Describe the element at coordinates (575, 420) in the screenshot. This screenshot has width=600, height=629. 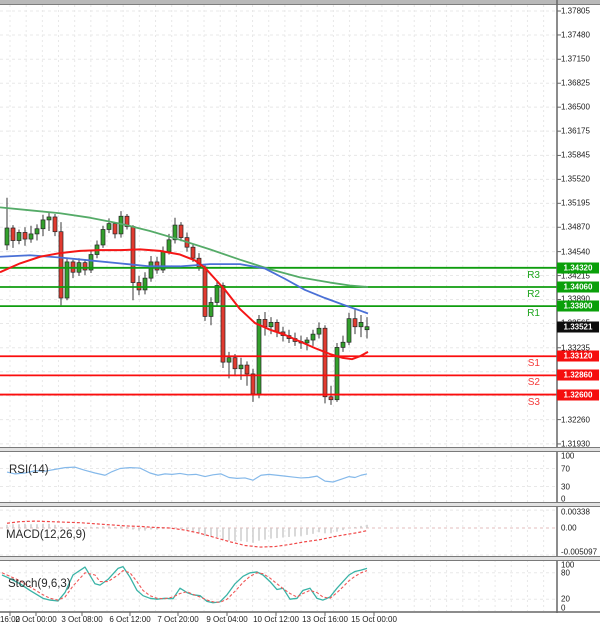
I see `price-axis-label: 1.32260` at that location.